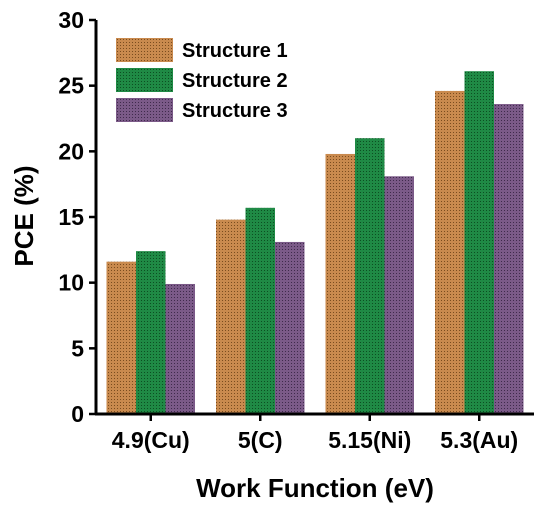  I want to click on x-axis-title: Work Function (eV), so click(315, 488).